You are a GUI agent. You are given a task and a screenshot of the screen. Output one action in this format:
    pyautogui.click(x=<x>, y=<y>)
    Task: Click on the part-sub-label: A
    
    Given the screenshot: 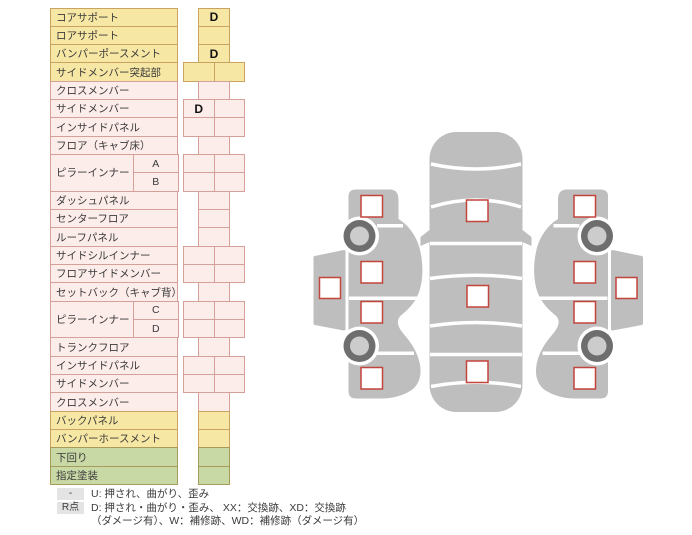 What is the action you would take?
    pyautogui.click(x=156, y=164)
    